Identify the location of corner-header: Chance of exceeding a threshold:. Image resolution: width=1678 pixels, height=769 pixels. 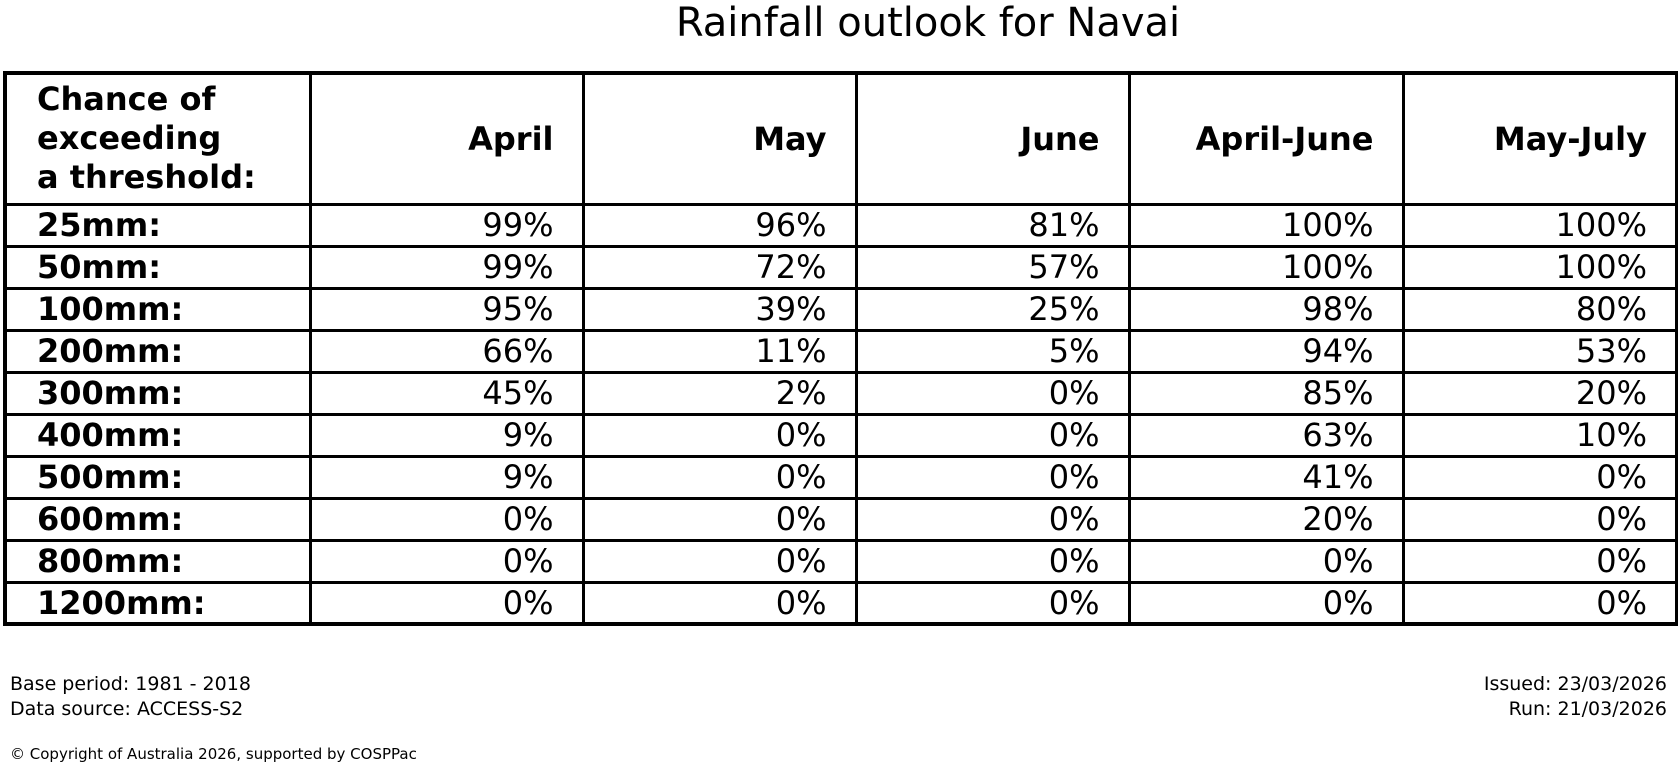
(157, 138).